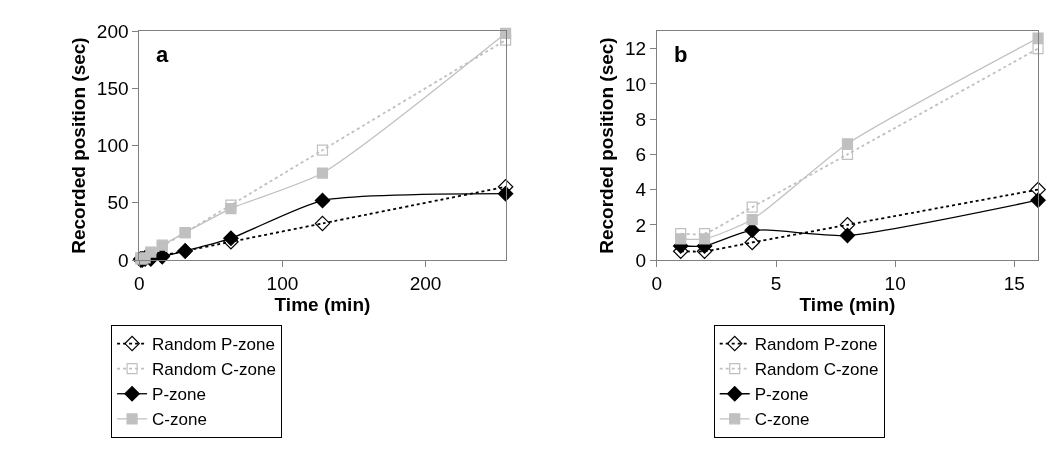  What do you see at coordinates (112, 146) in the screenshot?
I see `y-tick-label: 100` at bounding box center [112, 146].